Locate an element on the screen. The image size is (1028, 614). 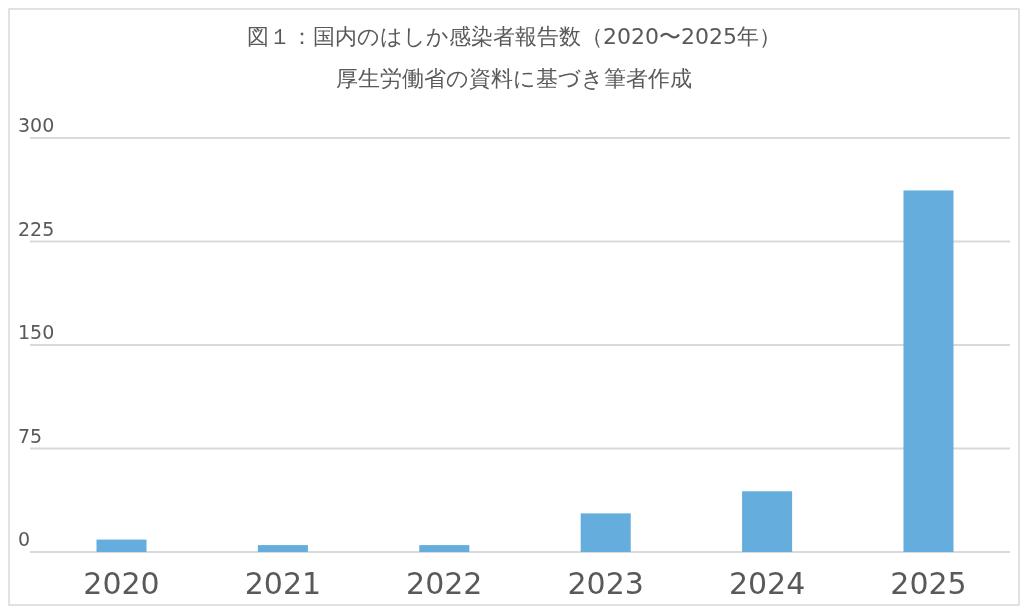
x-tick-label: 2020 is located at coordinates (121, 583).